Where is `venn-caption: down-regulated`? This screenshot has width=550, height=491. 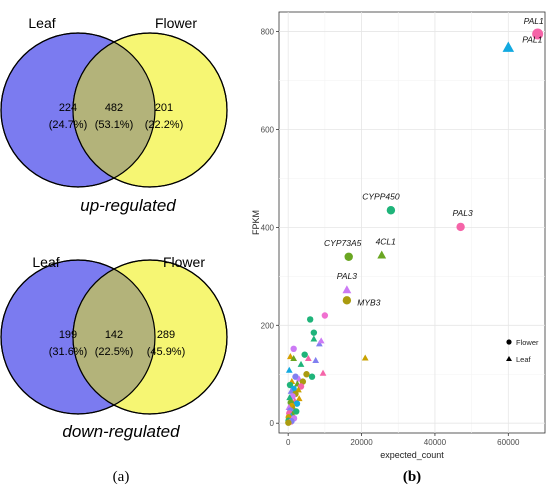
venn-caption: down-regulated is located at coordinates (121, 431).